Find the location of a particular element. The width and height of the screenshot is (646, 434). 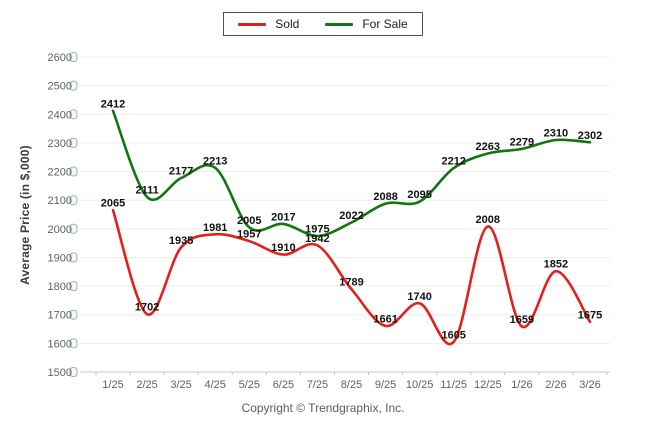

sold-data-label: 1675 is located at coordinates (590, 315).